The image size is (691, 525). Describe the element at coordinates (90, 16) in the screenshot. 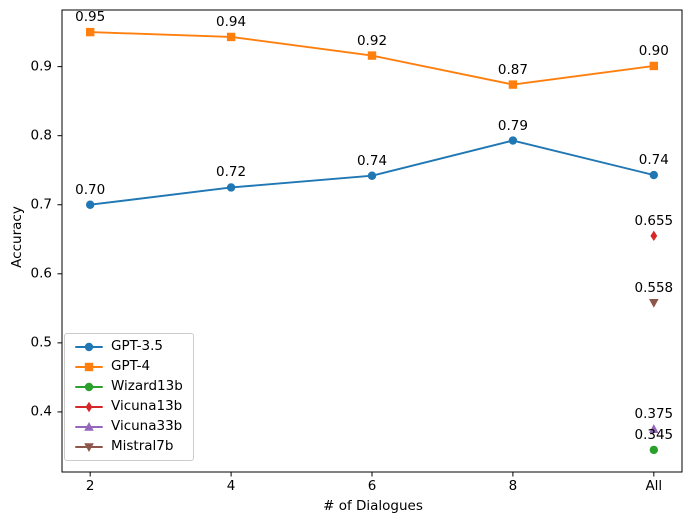

I see `point-label-gpt-4-0: 0.95` at that location.